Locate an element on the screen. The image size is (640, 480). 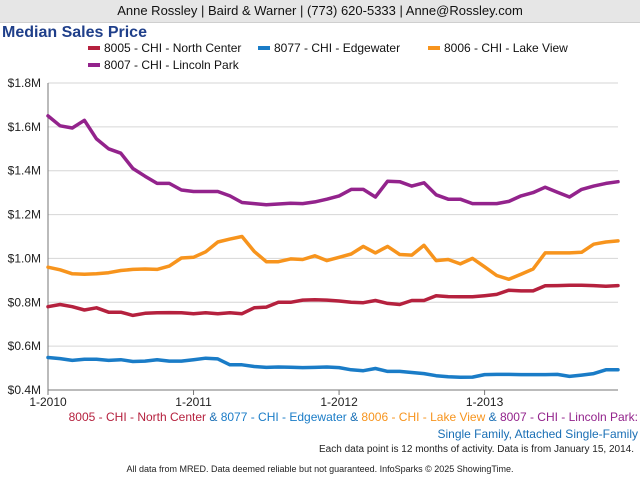
y-tick-label: $0.8M is located at coordinates (24, 302).